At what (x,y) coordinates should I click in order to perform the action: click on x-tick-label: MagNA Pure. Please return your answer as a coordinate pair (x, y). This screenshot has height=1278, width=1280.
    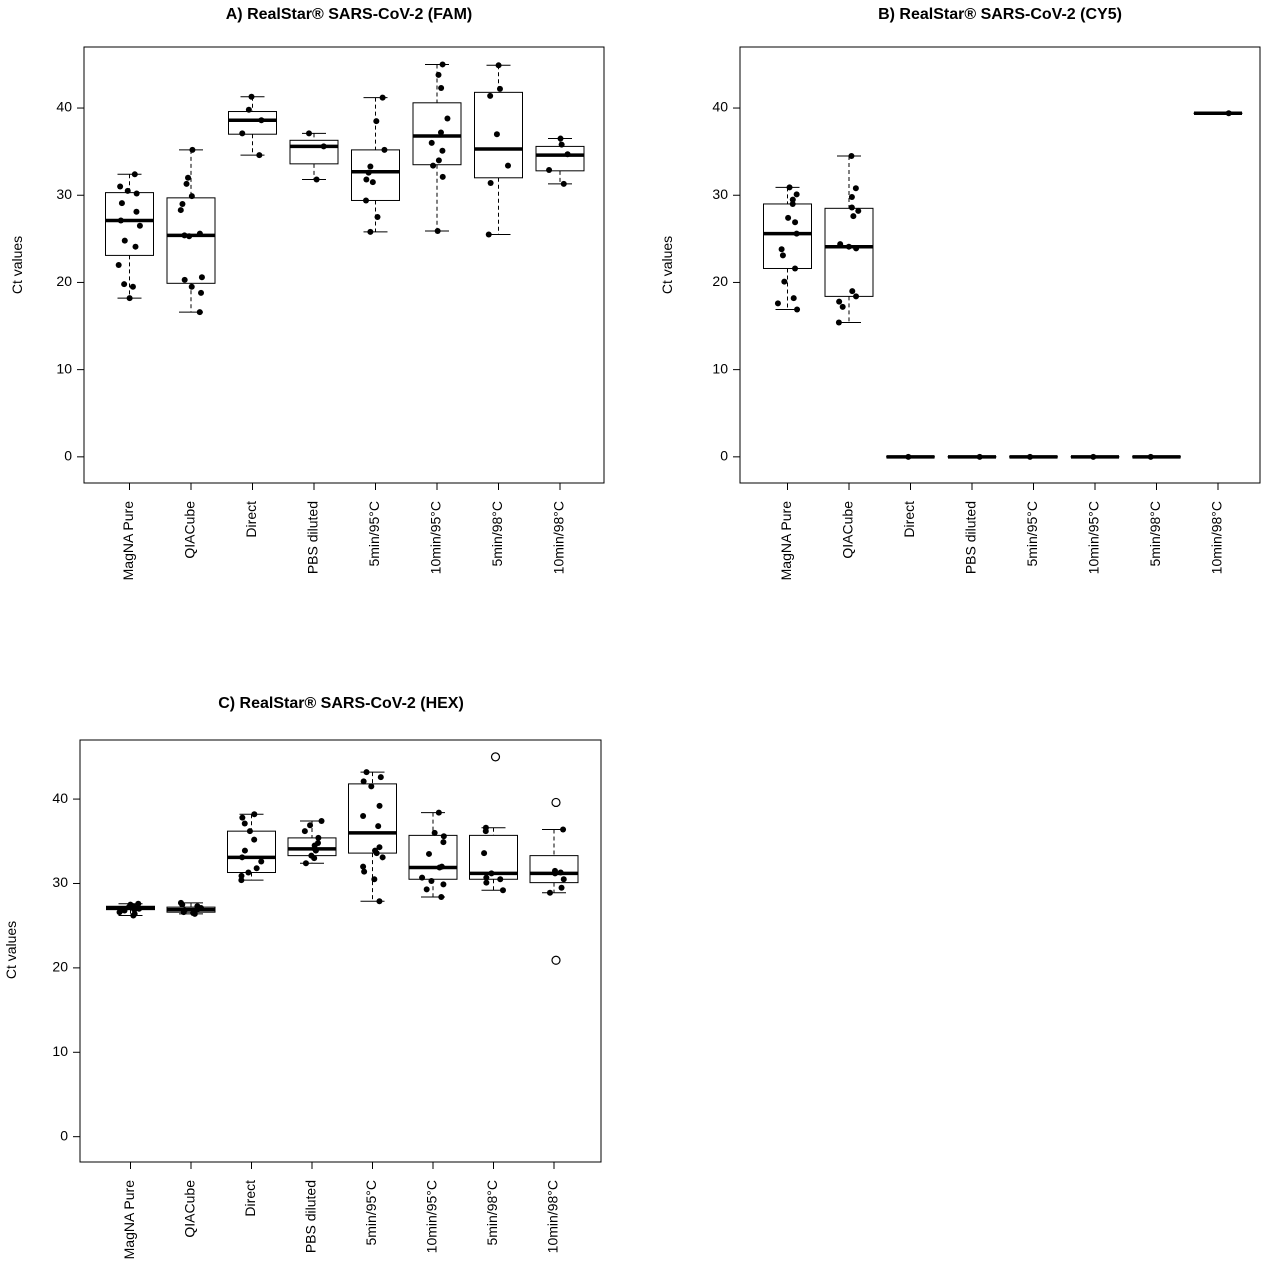
    Looking at the image, I should click on (129, 1220).